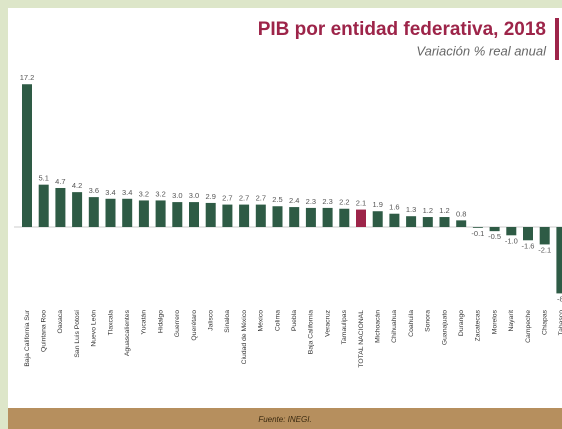 The image size is (562, 429). What do you see at coordinates (327, 322) in the screenshot?
I see `x-tick-label: Veracruz` at bounding box center [327, 322].